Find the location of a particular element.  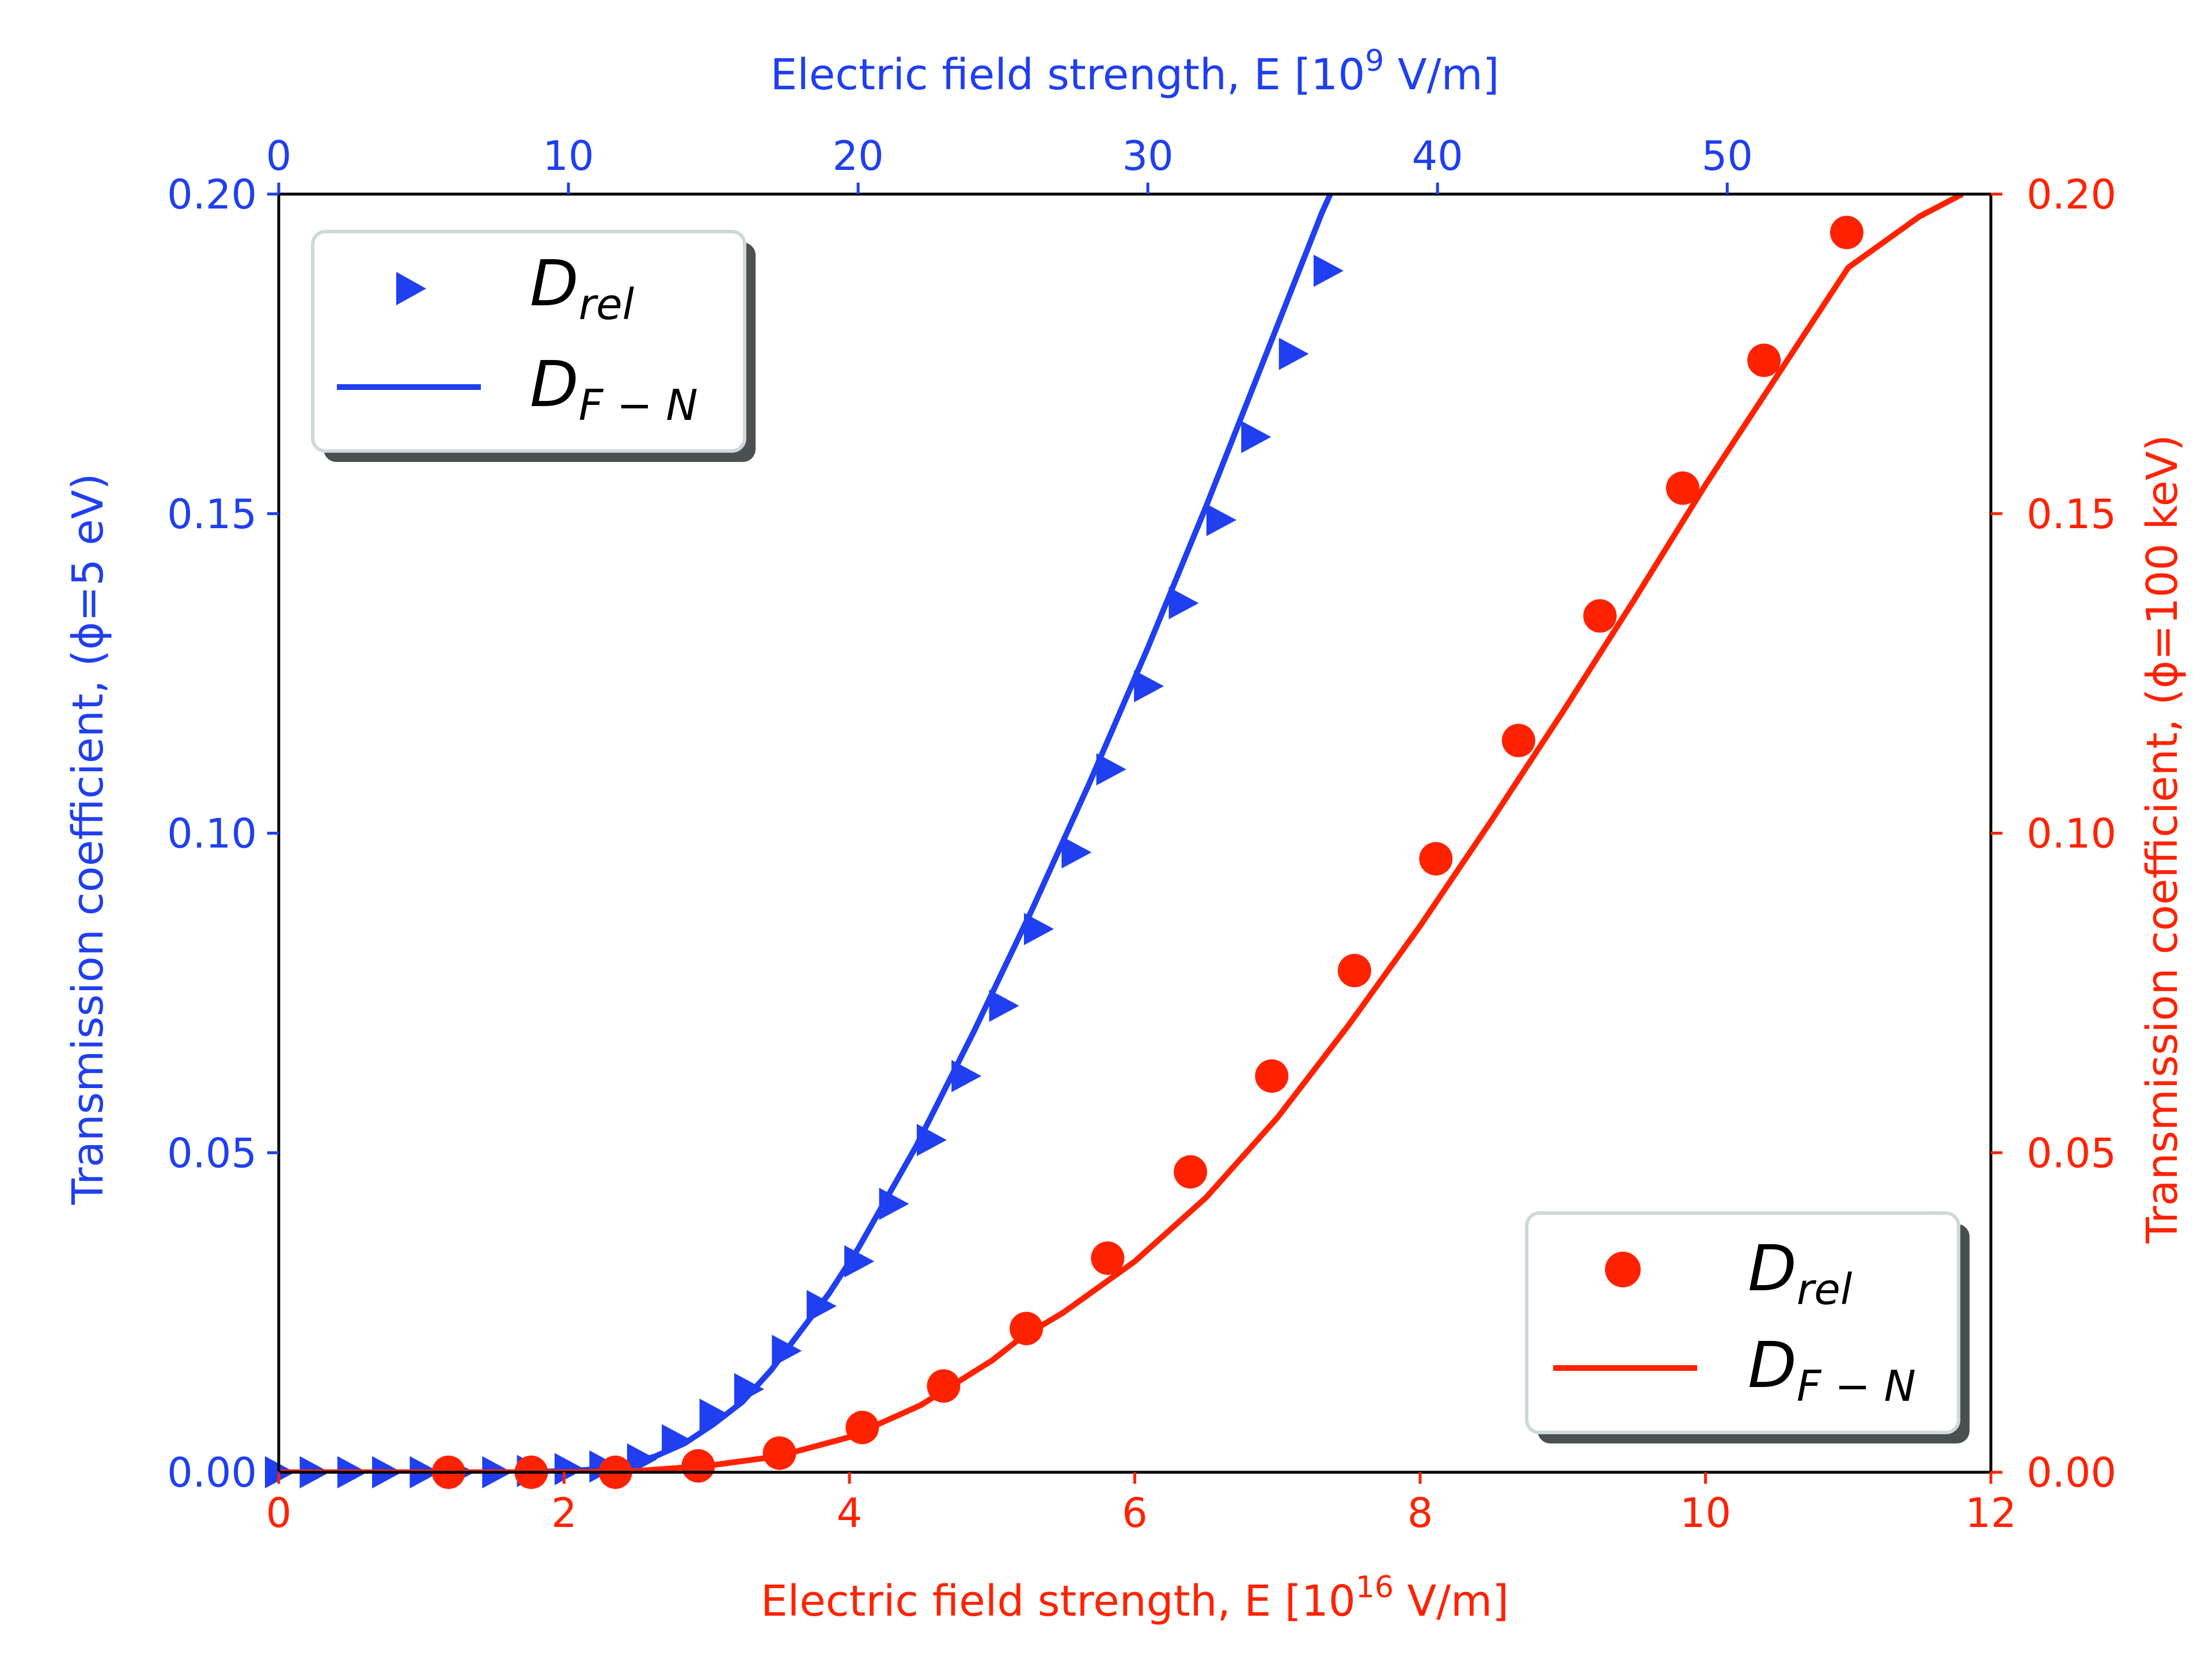

y-right-tick-label: 0.20 is located at coordinates (2072, 194).